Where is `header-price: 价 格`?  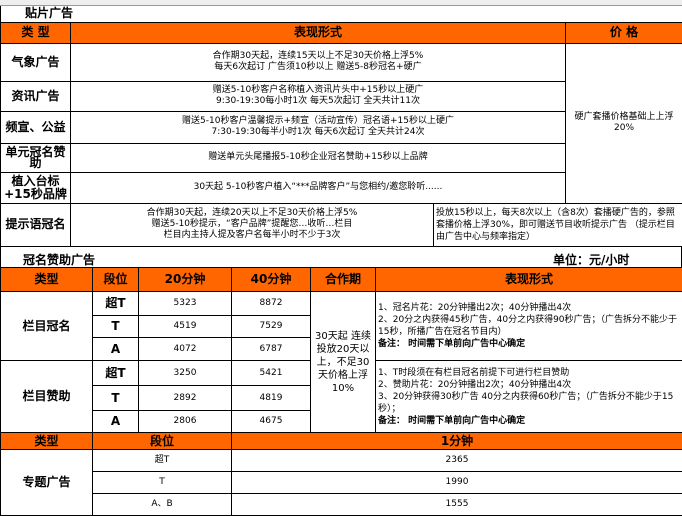 header-price: 价 格 is located at coordinates (623, 32).